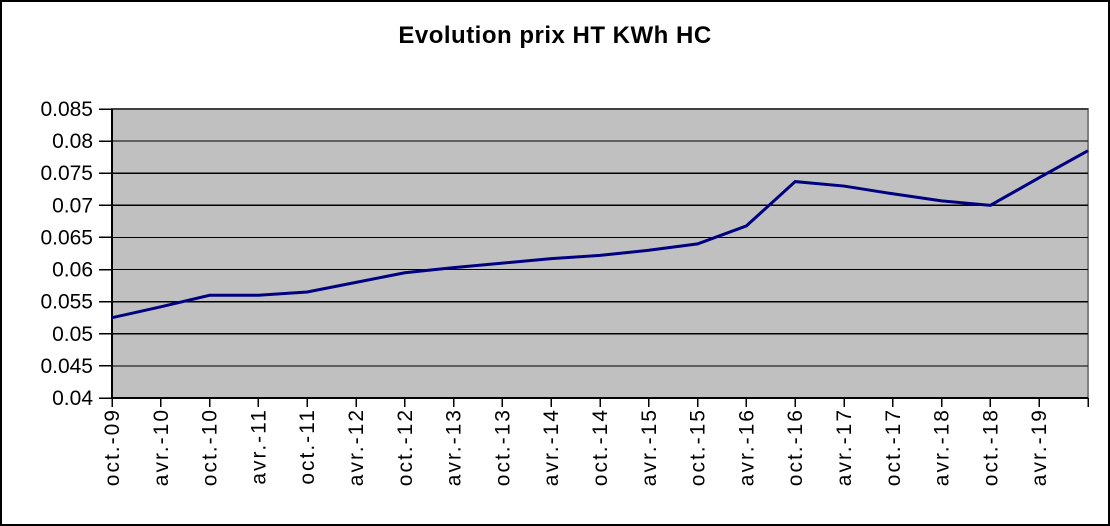 The width and height of the screenshot is (1110, 526). What do you see at coordinates (893, 447) in the screenshot?
I see `x-axis-label: oct.-17` at bounding box center [893, 447].